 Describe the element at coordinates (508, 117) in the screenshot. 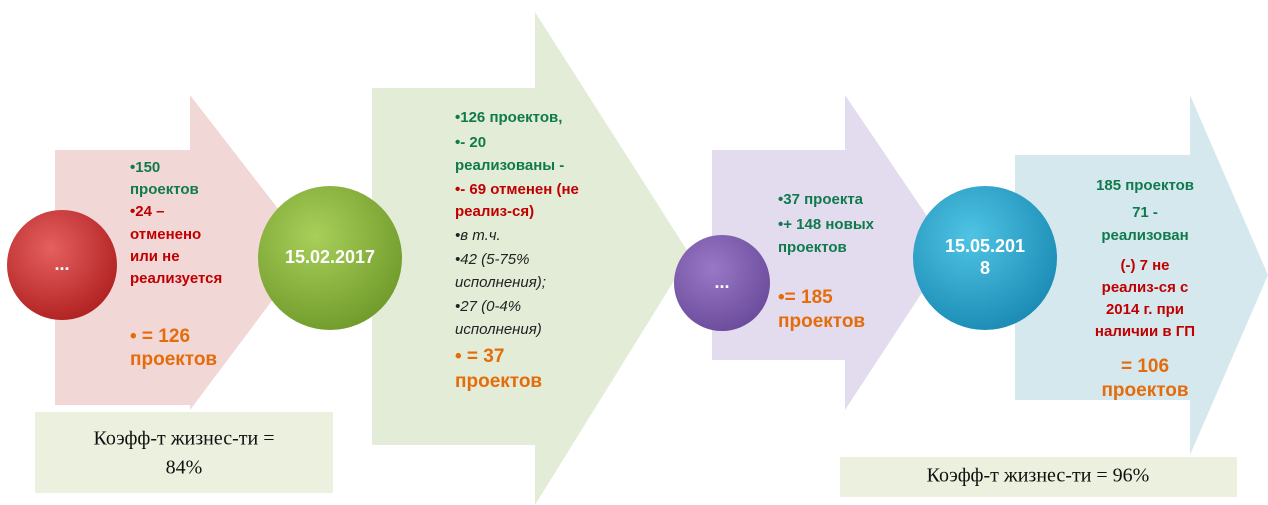

I see `stage-text: •126 проектов,` at that location.